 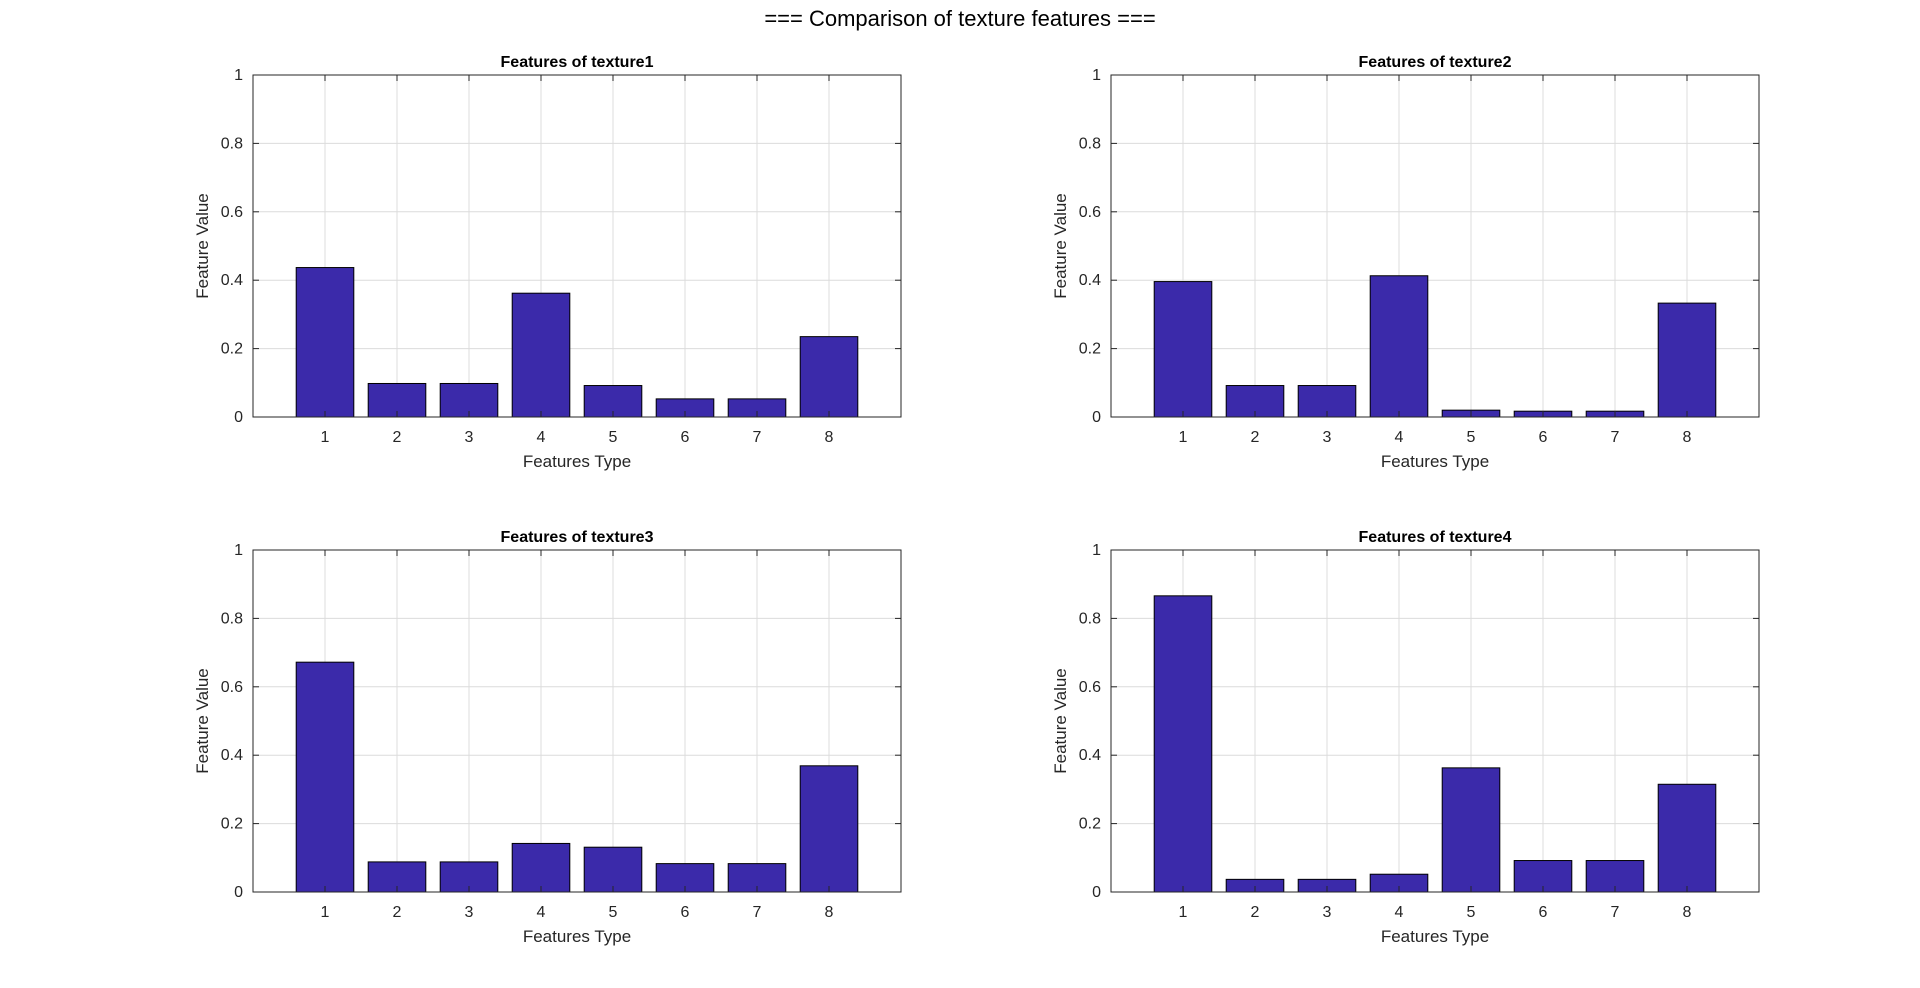 What do you see at coordinates (577, 62) in the screenshot?
I see `subplot-title: Features of texture1` at bounding box center [577, 62].